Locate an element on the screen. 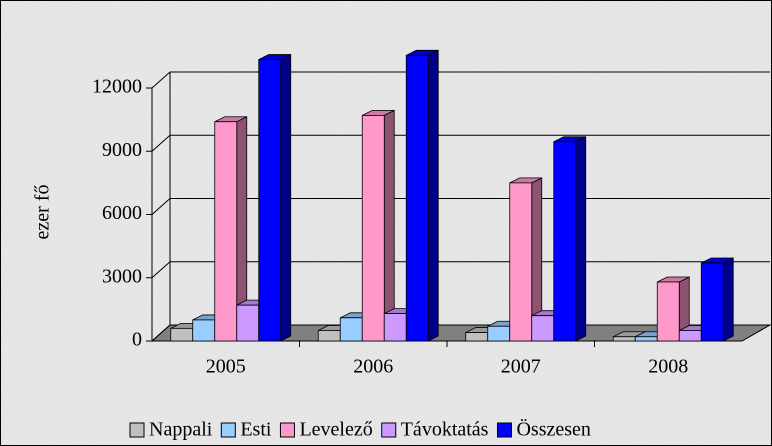  legend-label: Összesen is located at coordinates (553, 429).